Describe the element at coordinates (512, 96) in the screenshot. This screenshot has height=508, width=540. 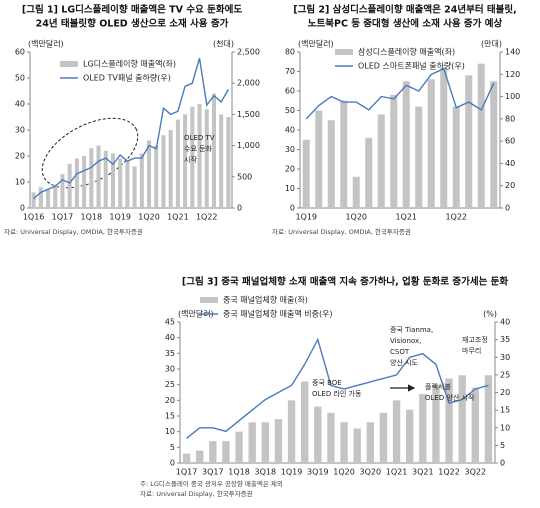
I see `y2-tick-label: 100` at that location.